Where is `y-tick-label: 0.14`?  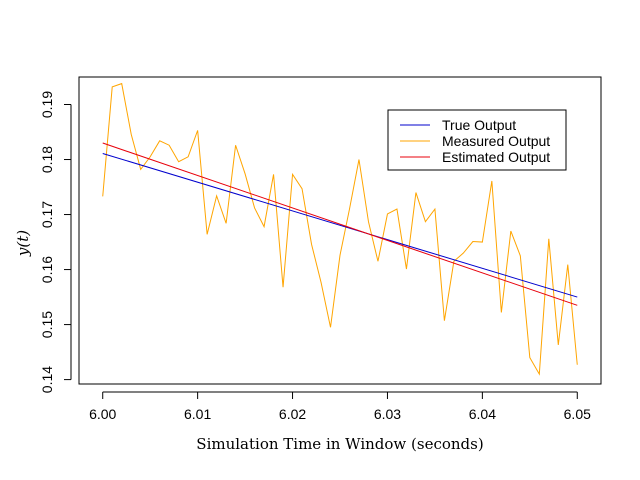 y-tick-label: 0.14 is located at coordinates (47, 379).